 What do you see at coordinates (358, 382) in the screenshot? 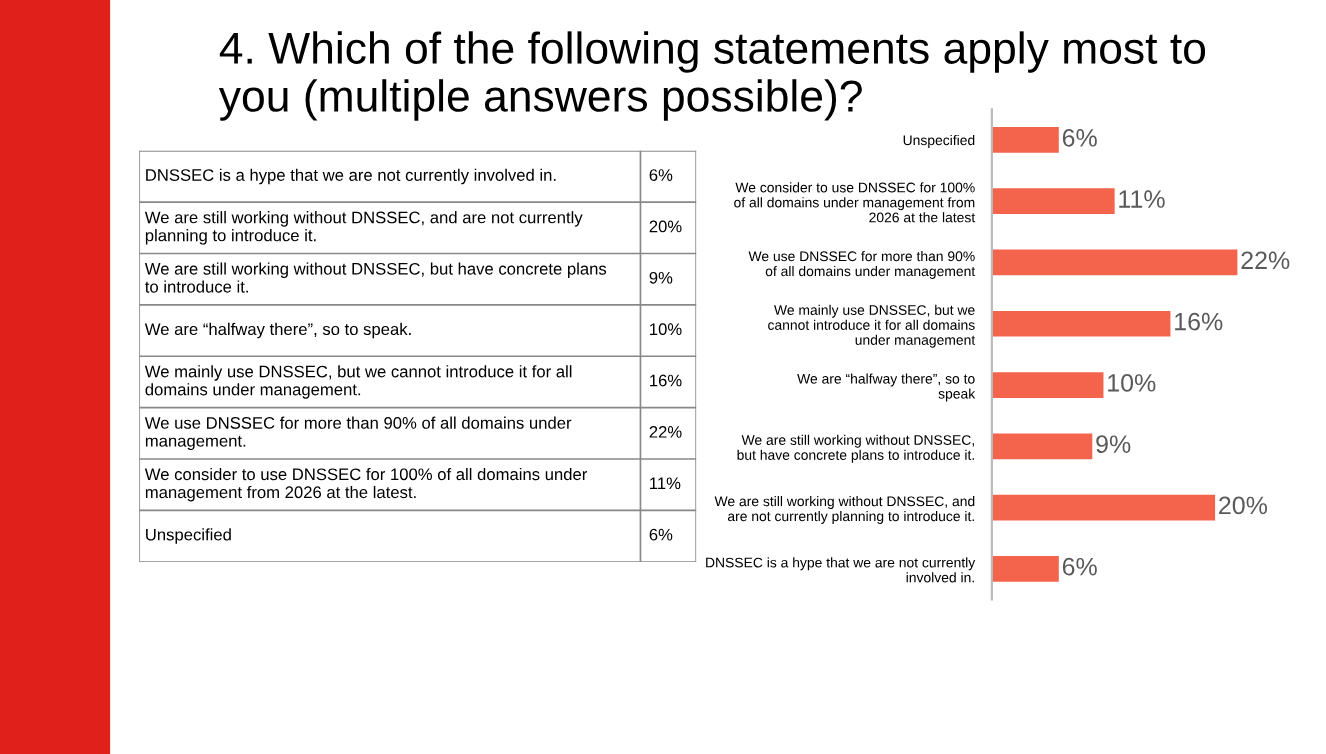
I see `category-label: We mainly use DNSSEC, but we cannot introduce it for all domains under management.` at bounding box center [358, 382].